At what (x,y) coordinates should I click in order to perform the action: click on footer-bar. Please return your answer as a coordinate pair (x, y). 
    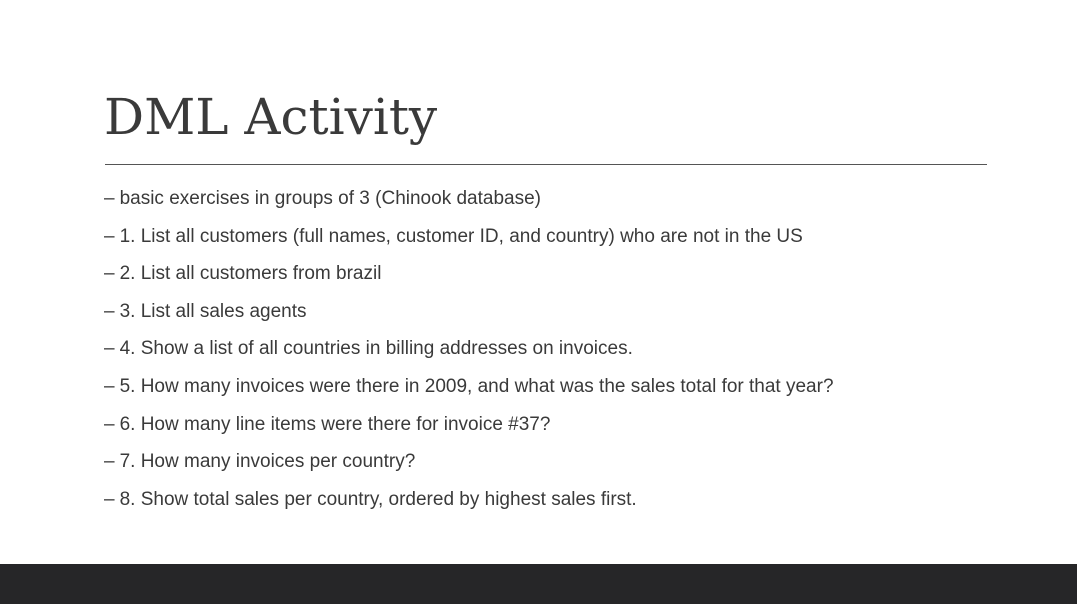
    Looking at the image, I should click on (538, 584).